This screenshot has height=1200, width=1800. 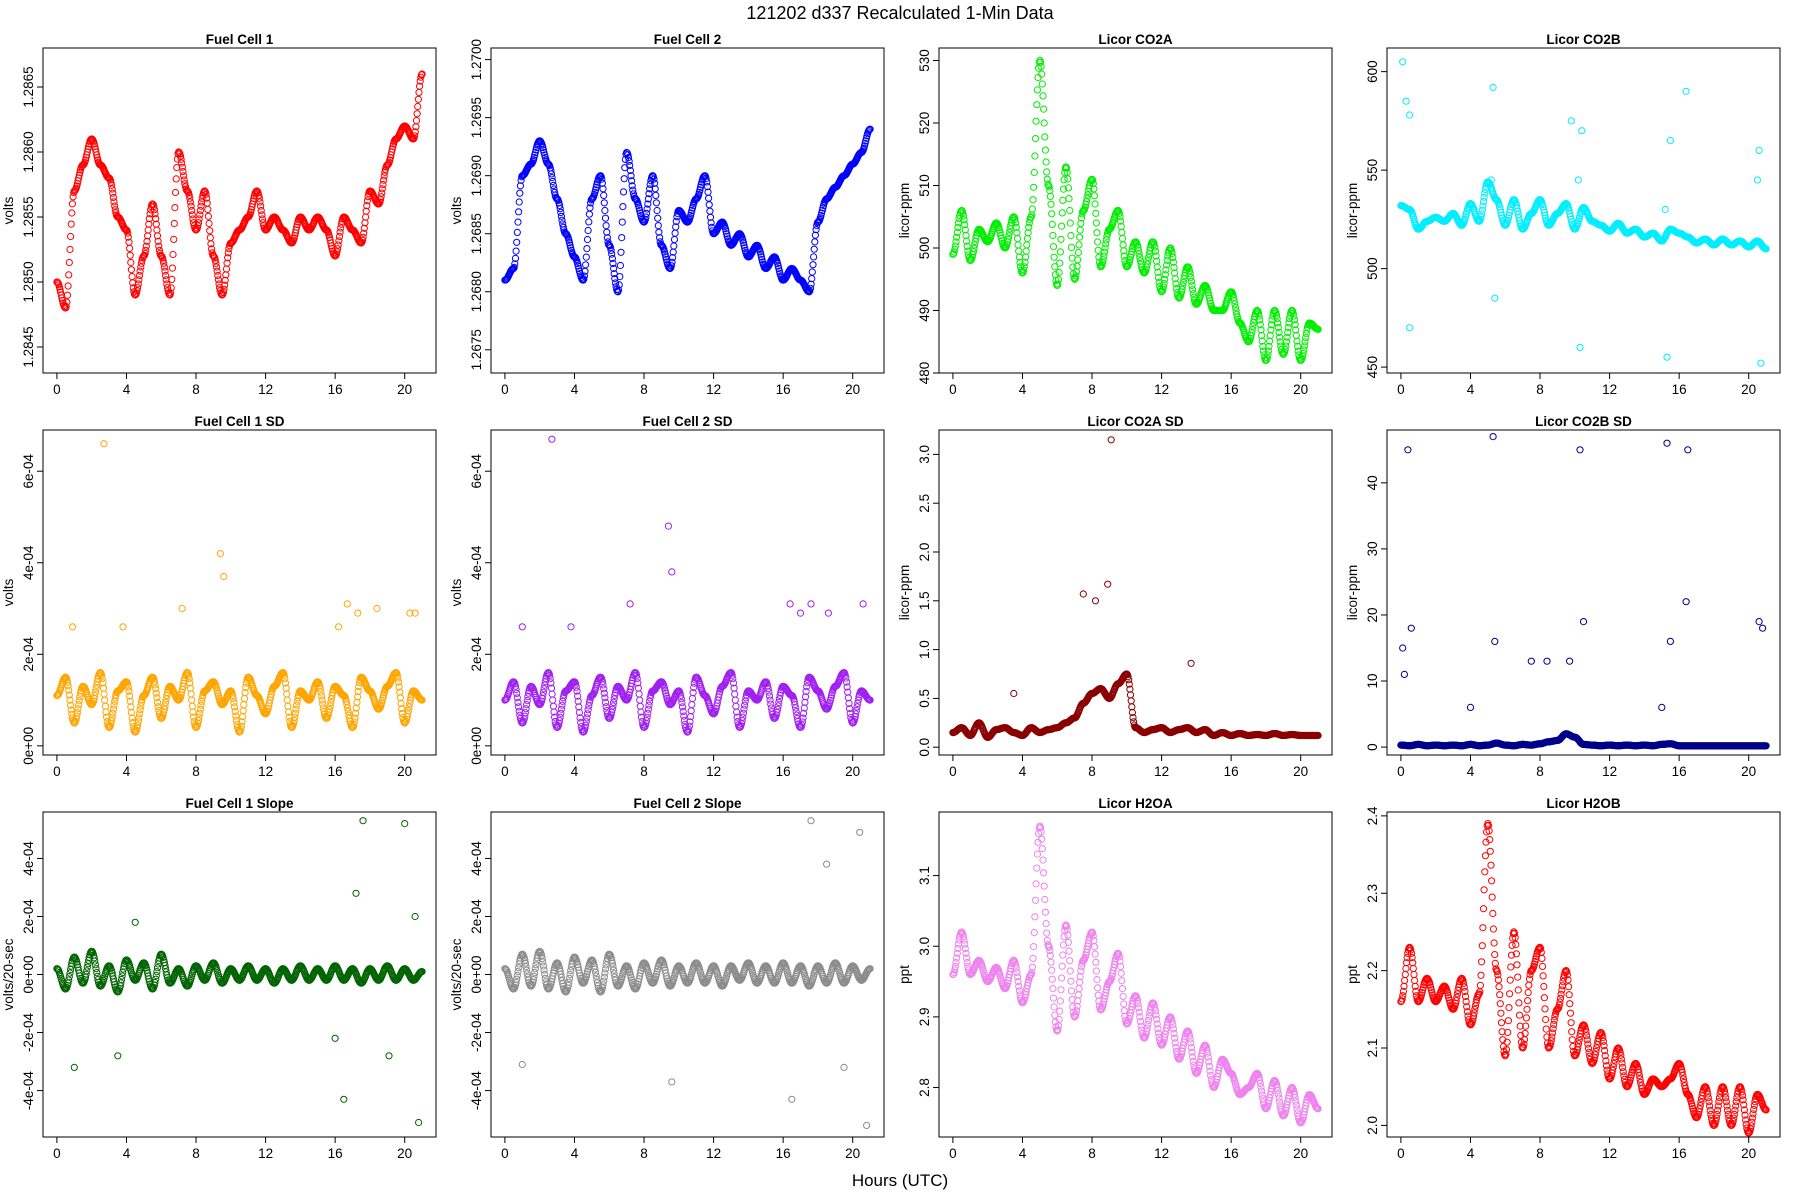 I want to click on x-tick-label: 4, so click(x=127, y=389).